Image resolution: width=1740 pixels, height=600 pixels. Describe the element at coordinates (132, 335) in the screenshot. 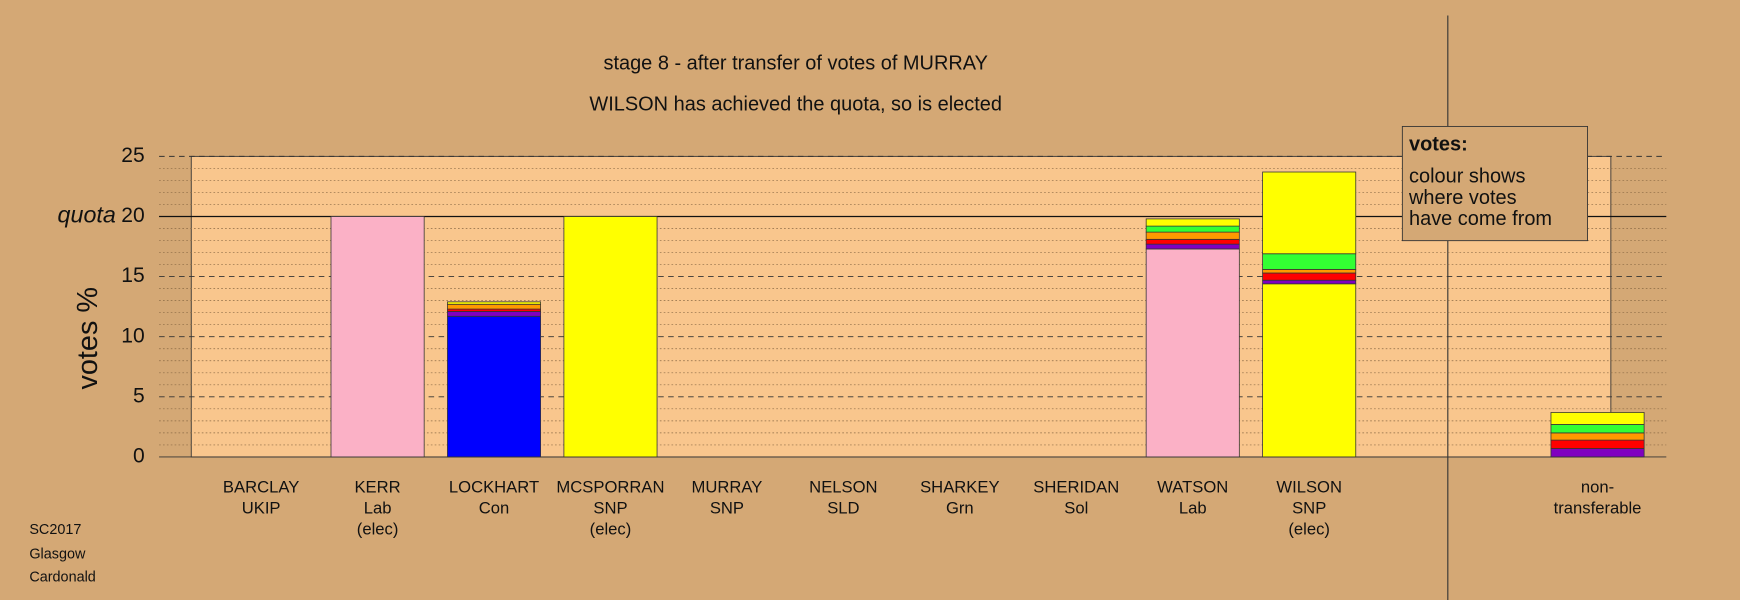

I see `y-tick-label: 10` at that location.